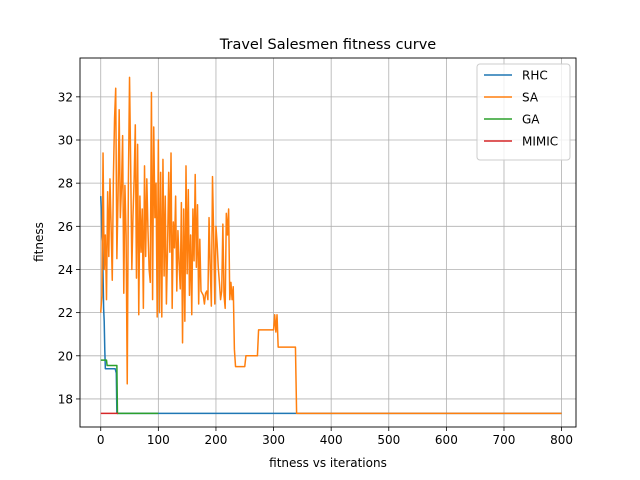 Image resolution: width=640 pixels, height=480 pixels. I want to click on y-tick-label: 30, so click(65, 141).